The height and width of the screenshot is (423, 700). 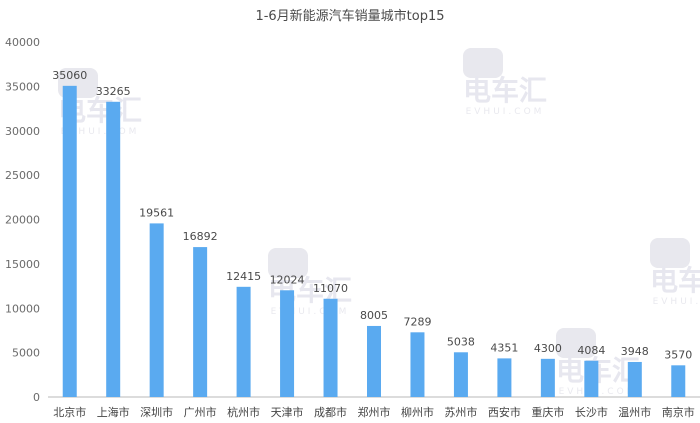 I want to click on bar-value-label: 7289, so click(x=417, y=321).